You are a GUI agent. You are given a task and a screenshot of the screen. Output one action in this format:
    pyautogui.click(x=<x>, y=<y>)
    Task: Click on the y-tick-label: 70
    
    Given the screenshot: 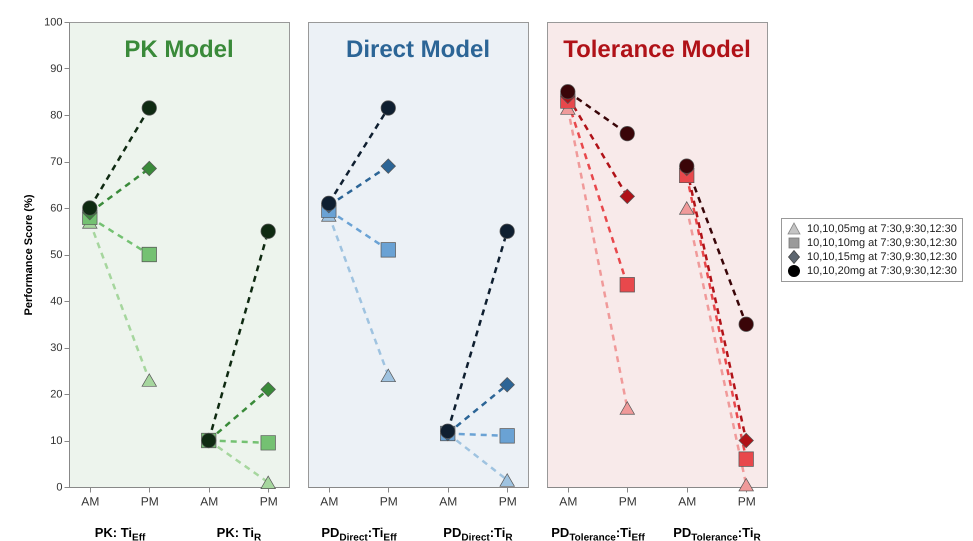 What is the action you would take?
    pyautogui.click(x=56, y=162)
    